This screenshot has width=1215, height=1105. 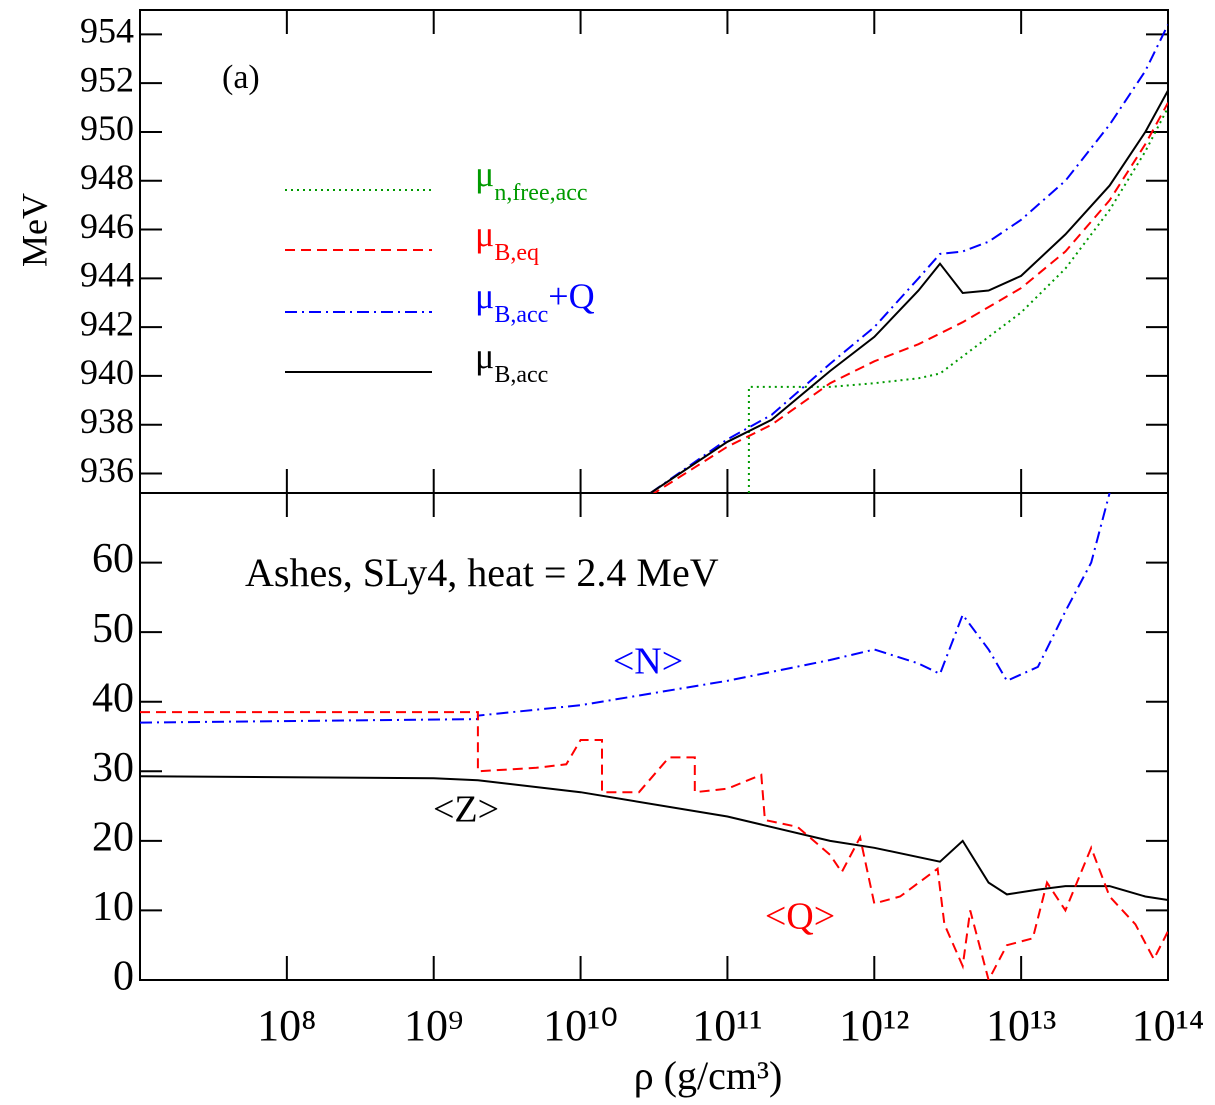 I want to click on y-tick-label: 20, so click(x=113, y=837).